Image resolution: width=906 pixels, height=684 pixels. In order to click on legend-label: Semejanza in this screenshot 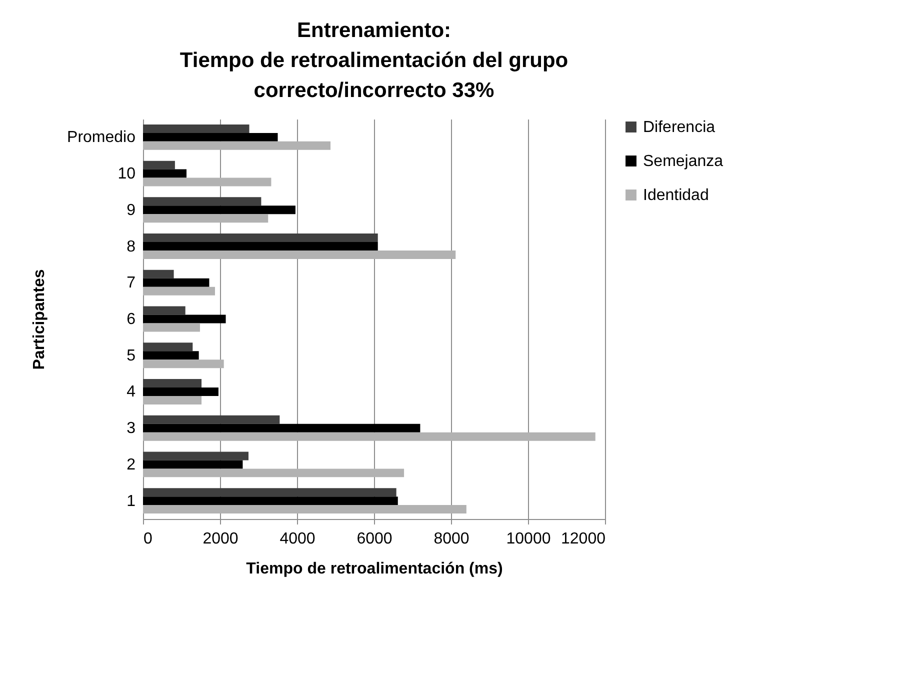, I will do `click(683, 161)`.